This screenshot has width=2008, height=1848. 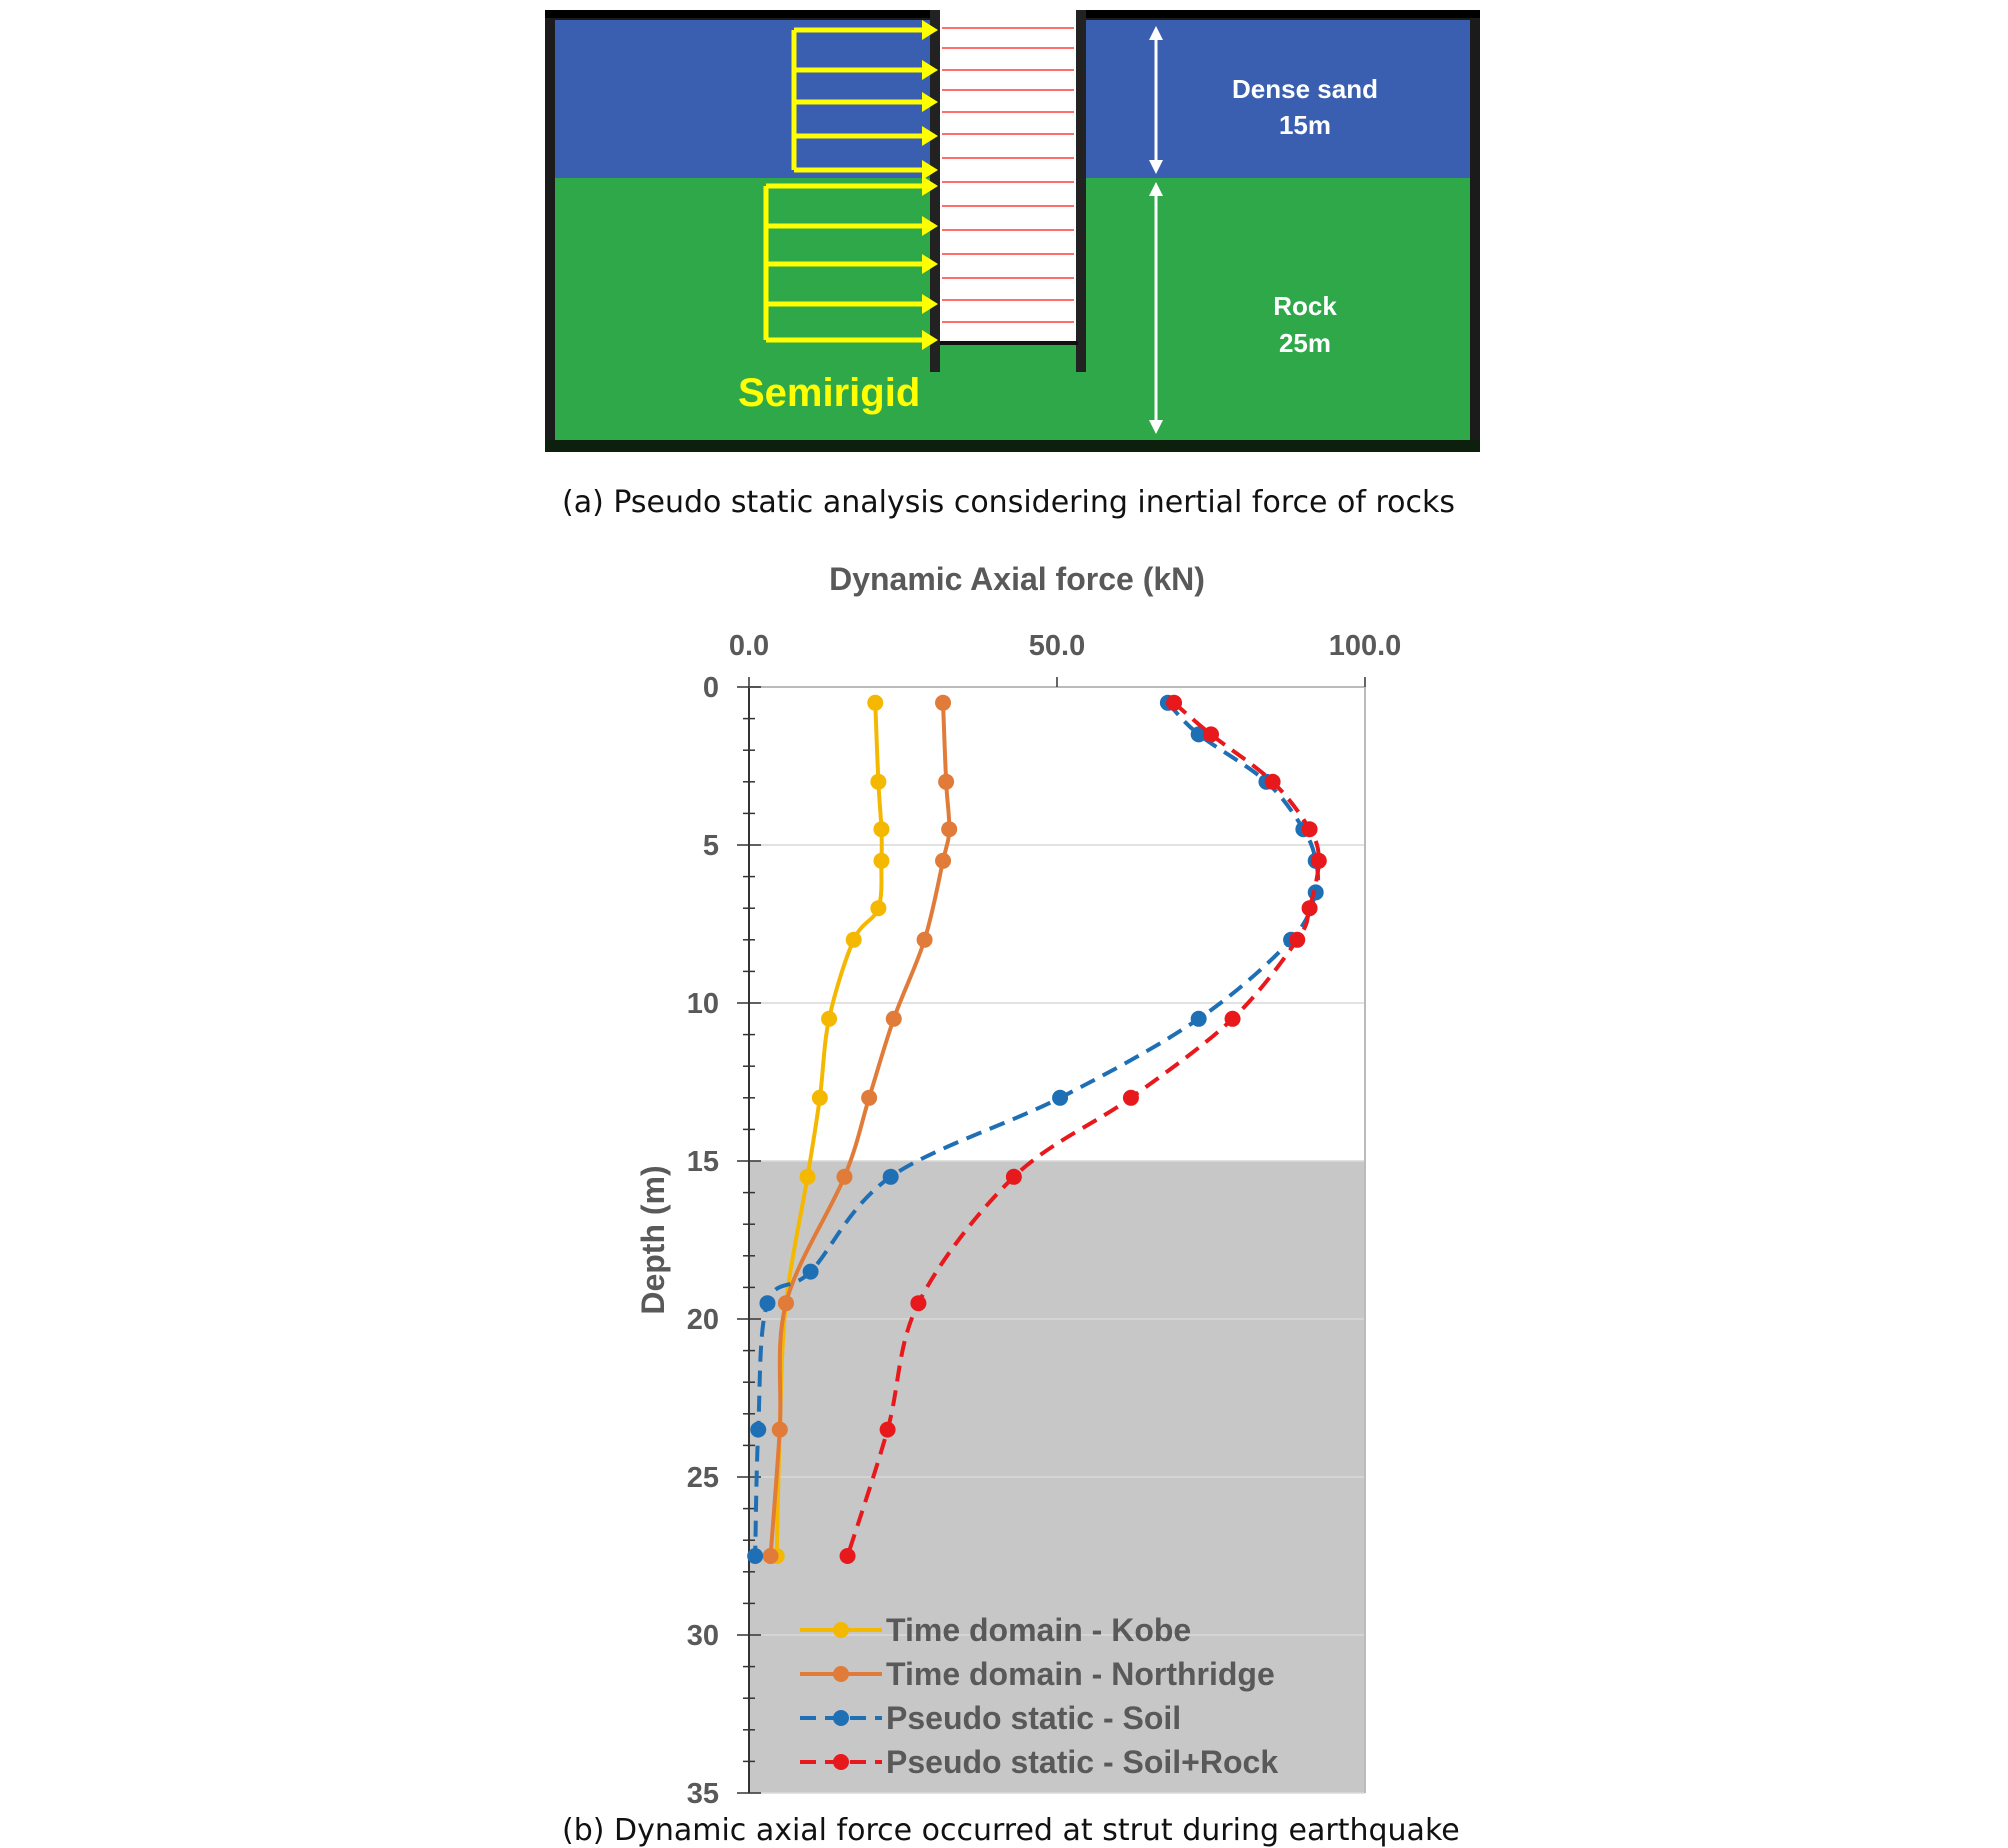 What do you see at coordinates (829, 393) in the screenshot?
I see `semirigid-label: Semirigid` at bounding box center [829, 393].